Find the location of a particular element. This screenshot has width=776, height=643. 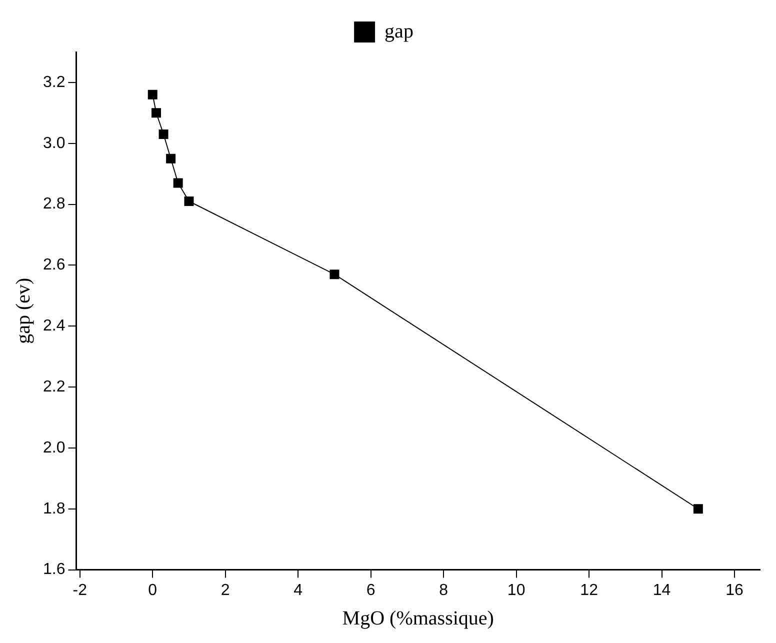

y-tick-label: 2.6 is located at coordinates (54, 265).